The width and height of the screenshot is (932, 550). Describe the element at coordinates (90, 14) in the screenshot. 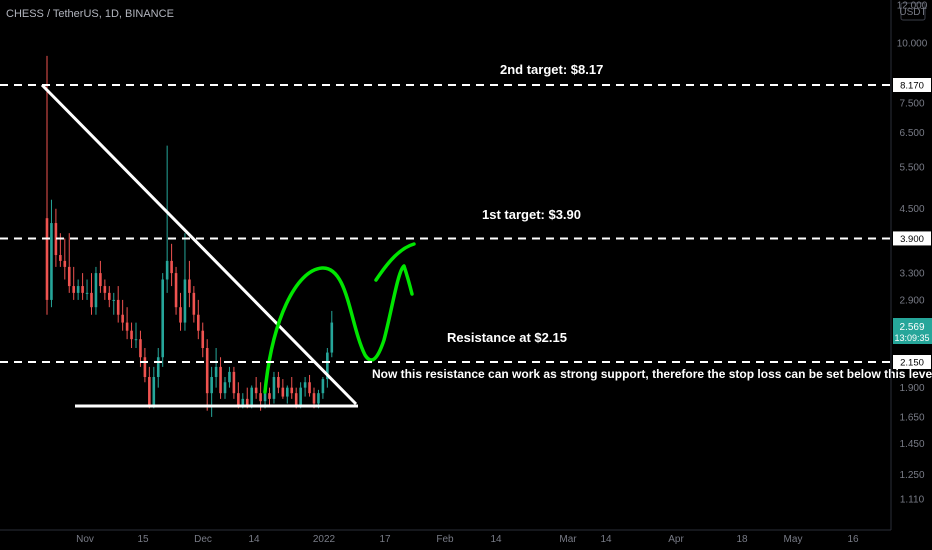

I see `symbol-header: CHESS / TetherUS, 1D, BINANCE` at that location.